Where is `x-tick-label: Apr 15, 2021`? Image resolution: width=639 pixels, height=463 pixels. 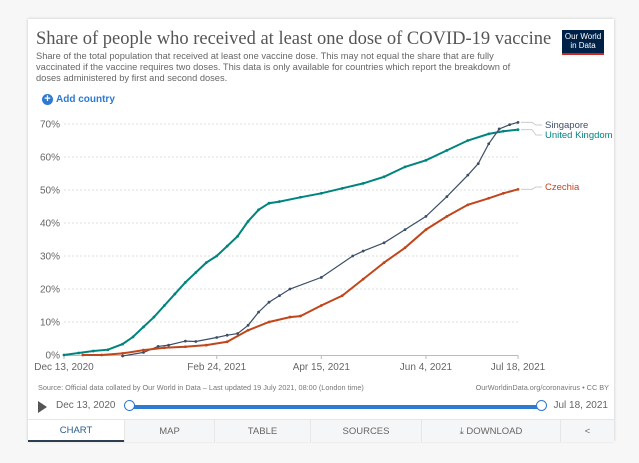
x-tick-label: Apr 15, 2021 is located at coordinates (322, 367).